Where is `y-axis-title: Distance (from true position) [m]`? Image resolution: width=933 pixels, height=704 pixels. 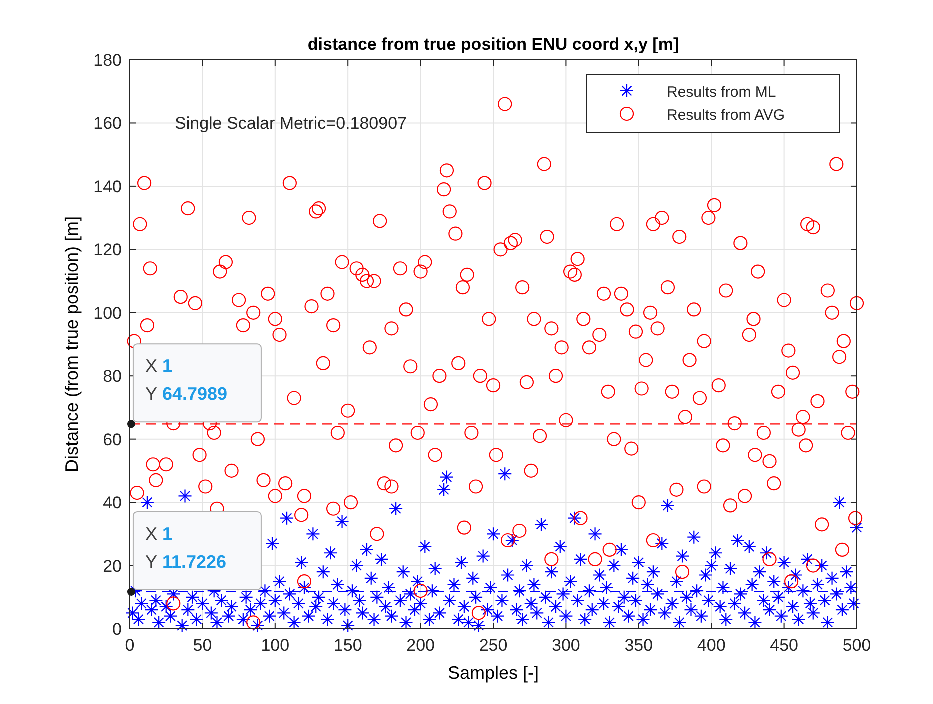
y-axis-title: Distance (from true position) [m] is located at coordinates (72, 344).